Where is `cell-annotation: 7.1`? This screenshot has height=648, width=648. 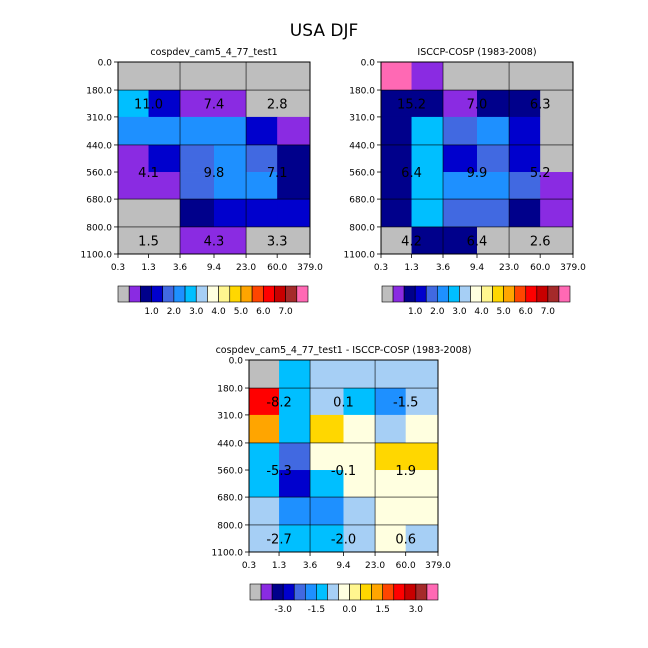
cell-annotation: 7.1 is located at coordinates (277, 173).